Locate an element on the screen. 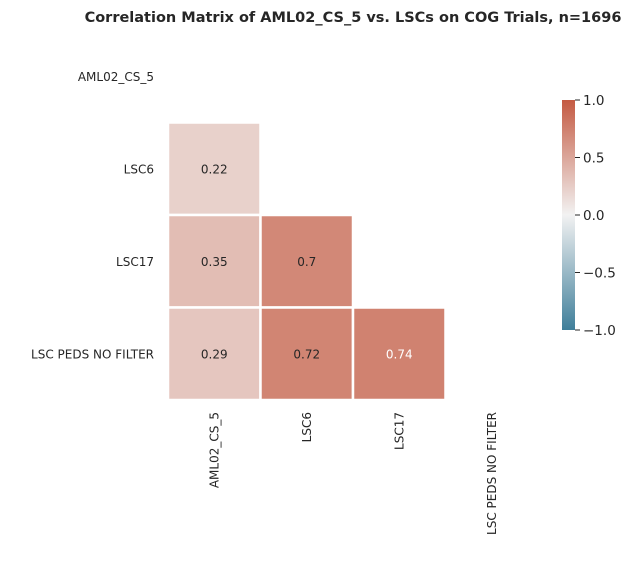 This screenshot has width=627, height=569. col-label: LSC6 is located at coordinates (307, 427).